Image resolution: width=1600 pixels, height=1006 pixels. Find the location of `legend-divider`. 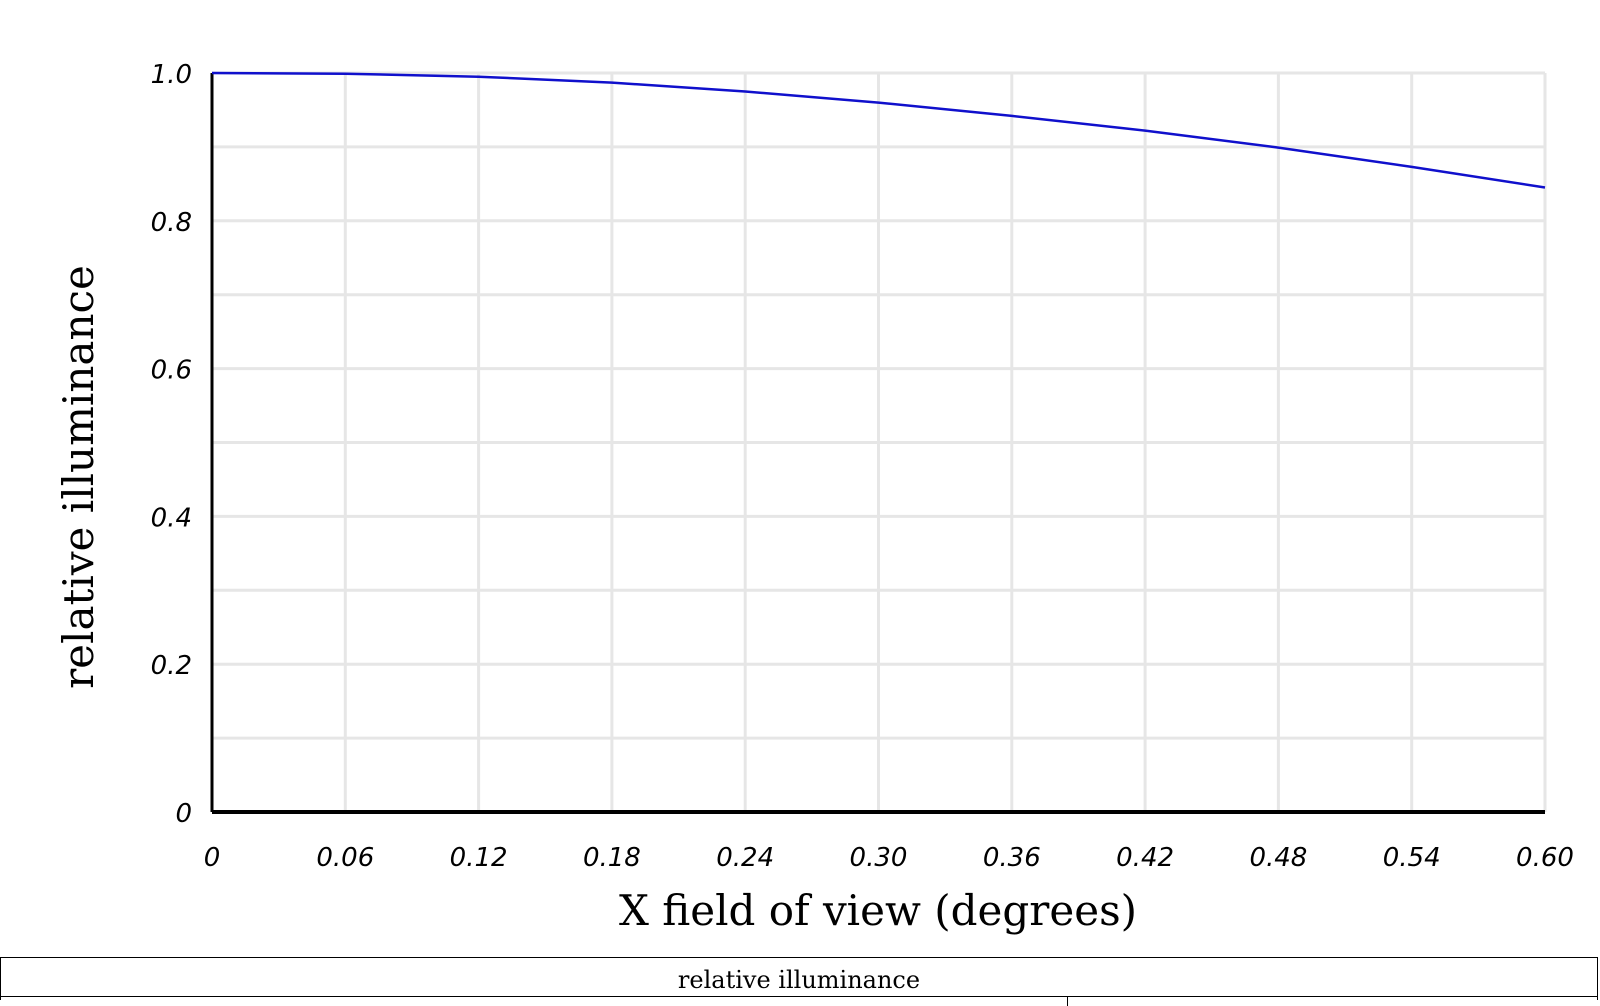

legend-divider is located at coordinates (799, 996).